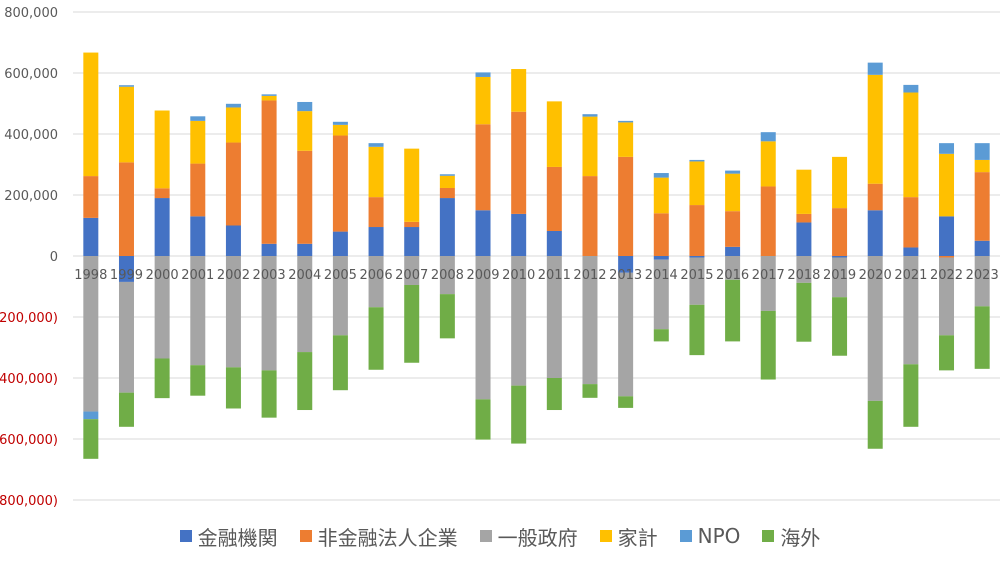  What do you see at coordinates (31, 135) in the screenshot?
I see `y-tick-label: 400,000` at bounding box center [31, 135].